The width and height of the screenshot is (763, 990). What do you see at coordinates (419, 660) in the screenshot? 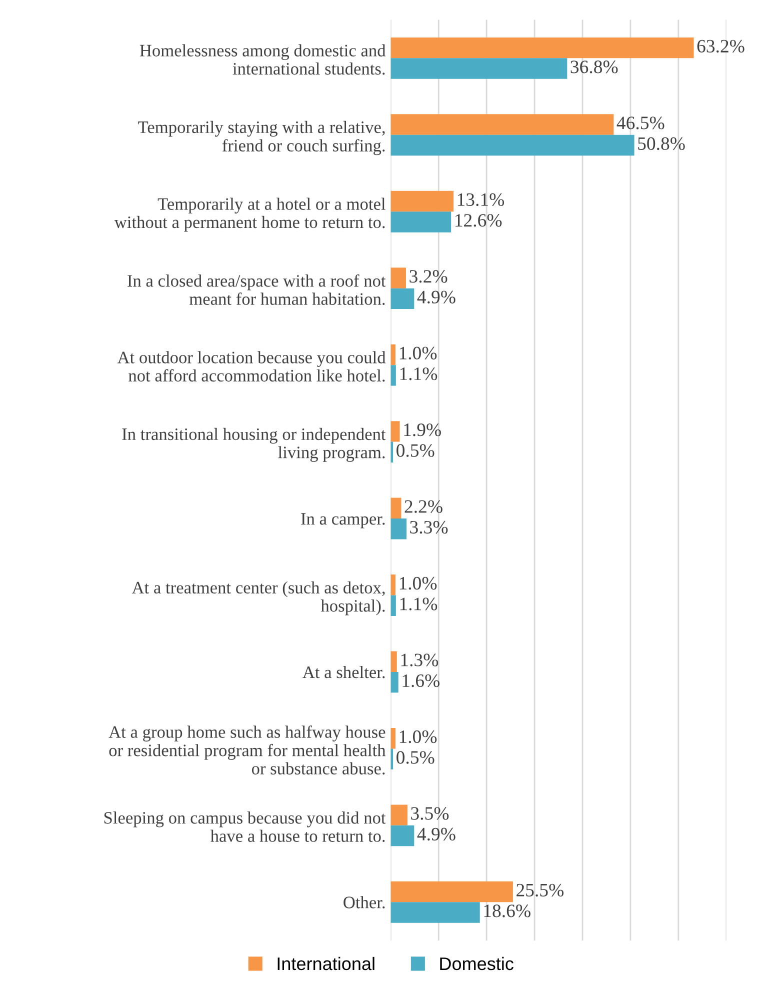
I see `data-label: 1.3%` at bounding box center [419, 660].